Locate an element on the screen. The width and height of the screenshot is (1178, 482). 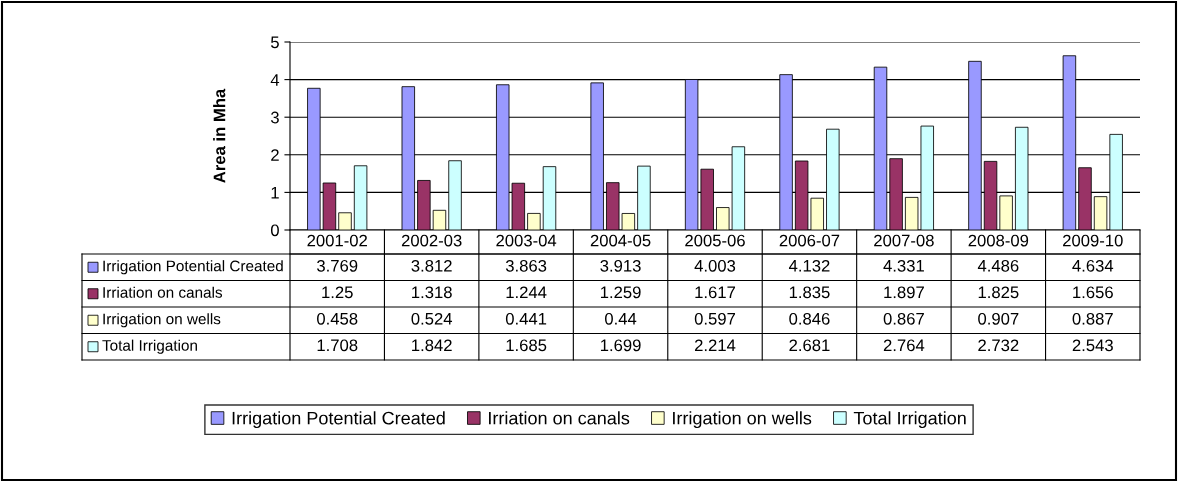
x-tick-label: 2009-10 is located at coordinates (1093, 240).